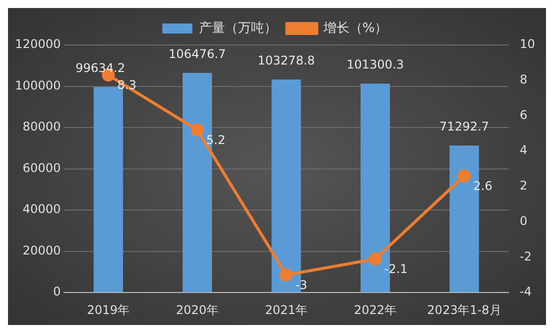 The height and width of the screenshot is (333, 554). Describe the element at coordinates (108, 309) in the screenshot. I see `x-tick-label: 2019年` at that location.